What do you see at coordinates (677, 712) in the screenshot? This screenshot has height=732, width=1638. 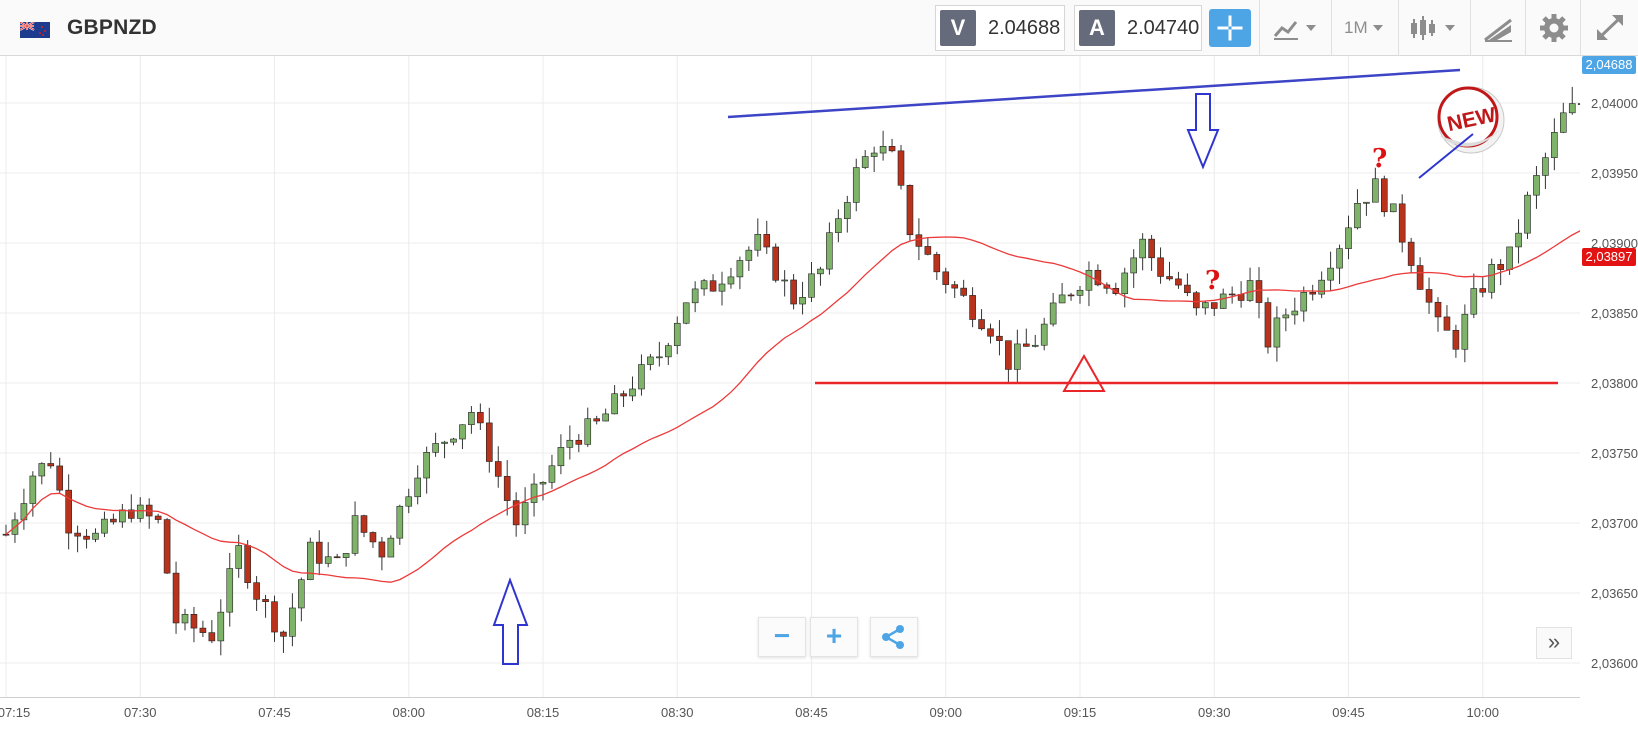 I see `time-tick-label: 08:30` at bounding box center [677, 712].